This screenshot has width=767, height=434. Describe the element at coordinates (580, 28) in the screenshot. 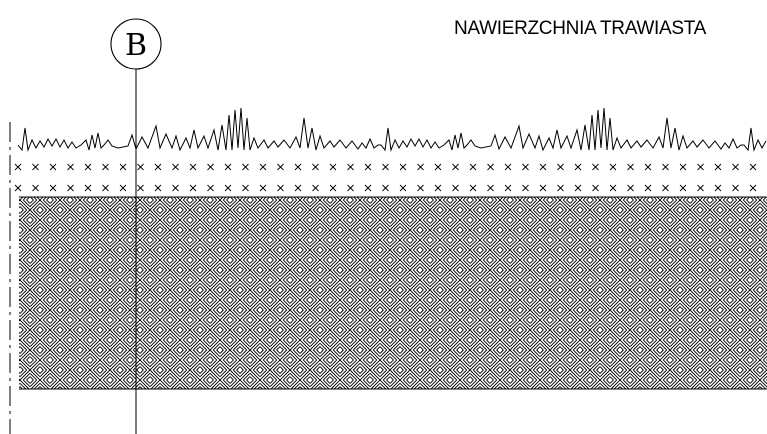

I see `section-title: NAWIERZCHNIA TRAWIASTA` at that location.